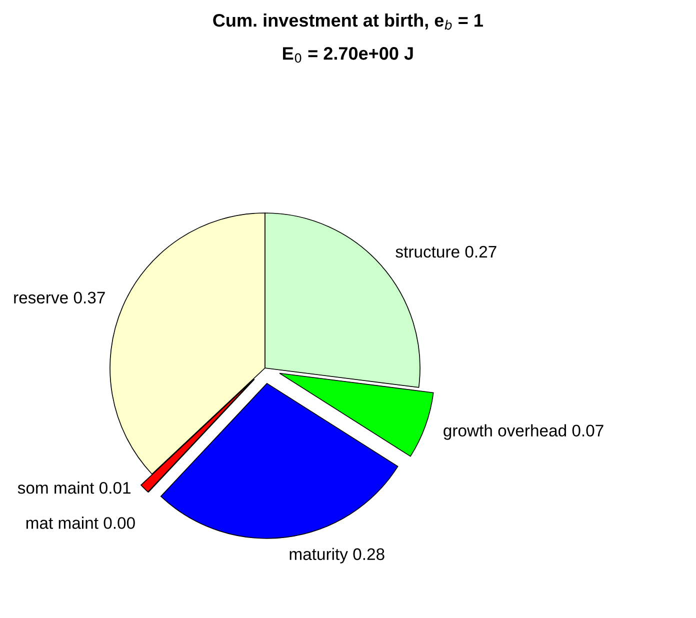  I want to click on slice-label: reserve 0.37, so click(59, 298).